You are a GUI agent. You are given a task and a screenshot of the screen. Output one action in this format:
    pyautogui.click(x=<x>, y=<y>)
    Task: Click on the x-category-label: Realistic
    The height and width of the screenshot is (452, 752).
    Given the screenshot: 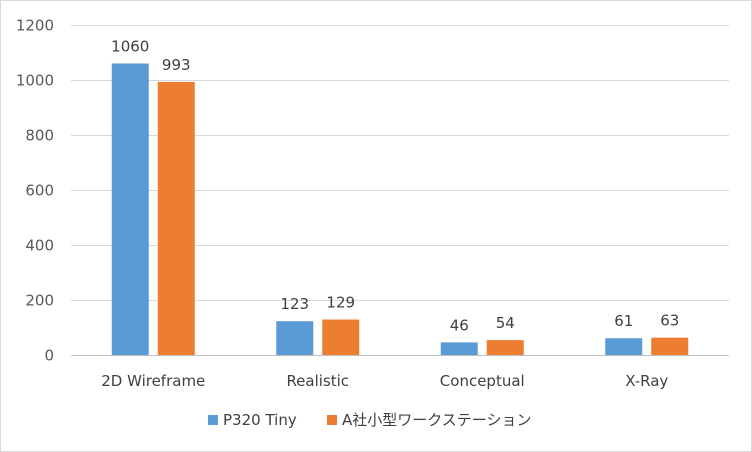 What is the action you would take?
    pyautogui.click(x=317, y=381)
    